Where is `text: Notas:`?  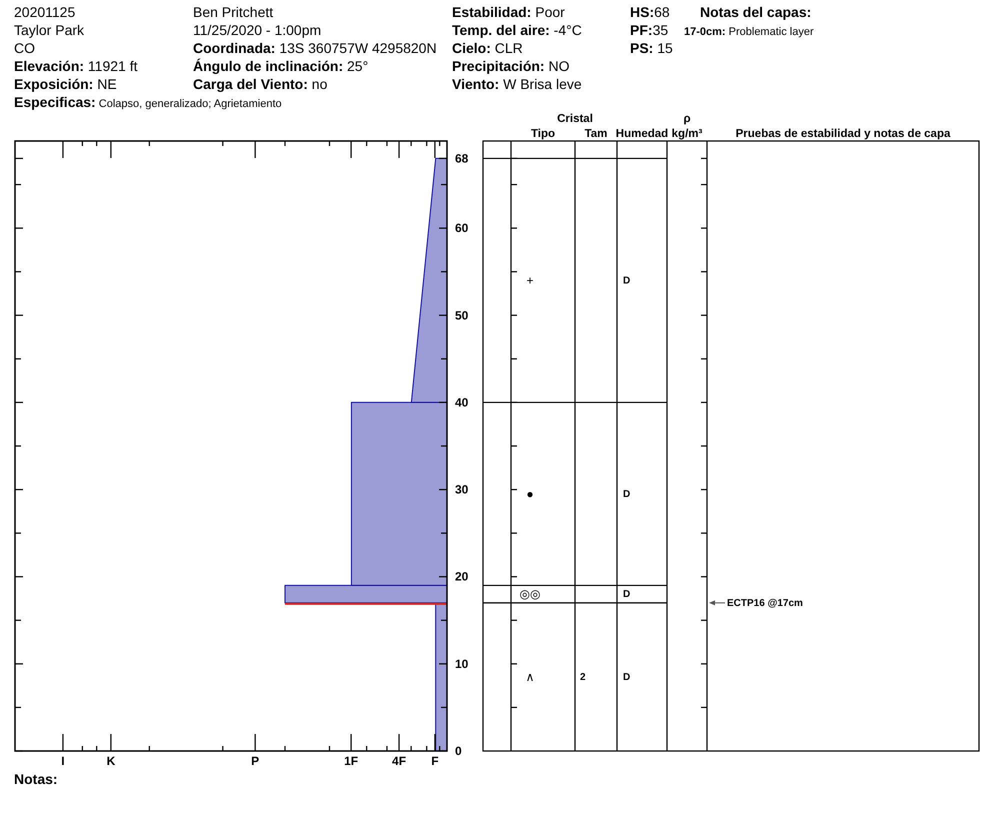 text: Notas: is located at coordinates (36, 779).